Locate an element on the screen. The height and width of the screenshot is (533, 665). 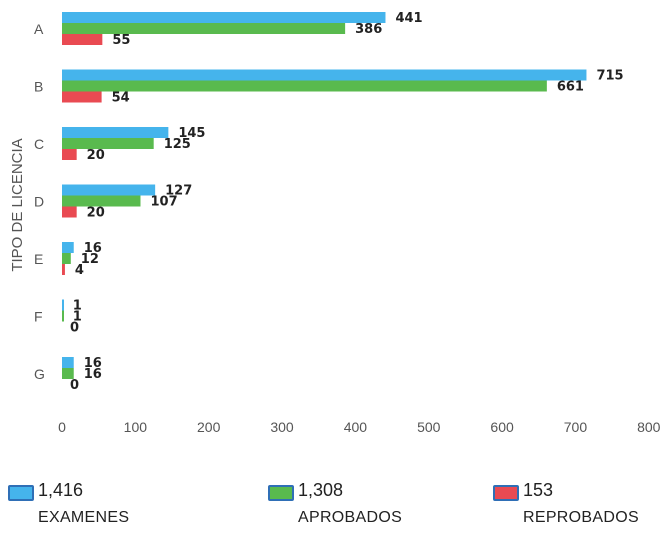
legend-value-examenes: 1,416 is located at coordinates (61, 490).